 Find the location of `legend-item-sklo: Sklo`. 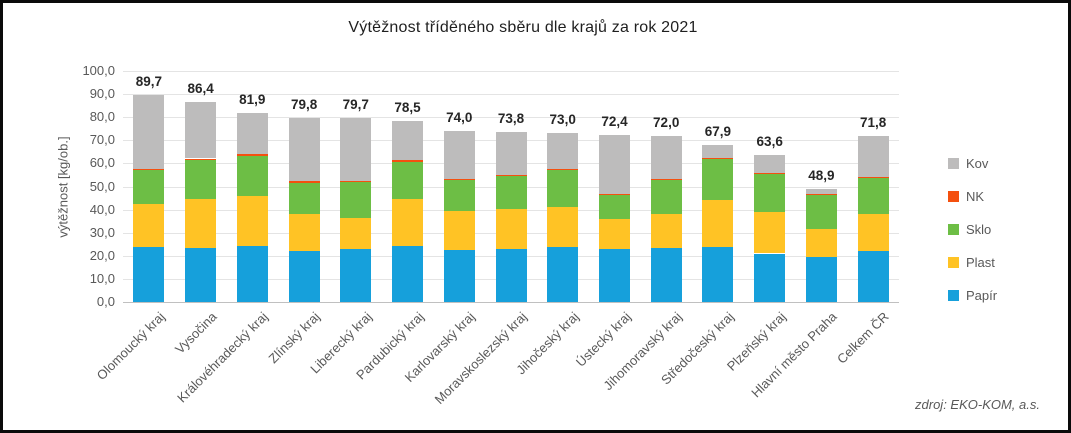

legend-item-sklo: Sklo is located at coordinates (972, 229).